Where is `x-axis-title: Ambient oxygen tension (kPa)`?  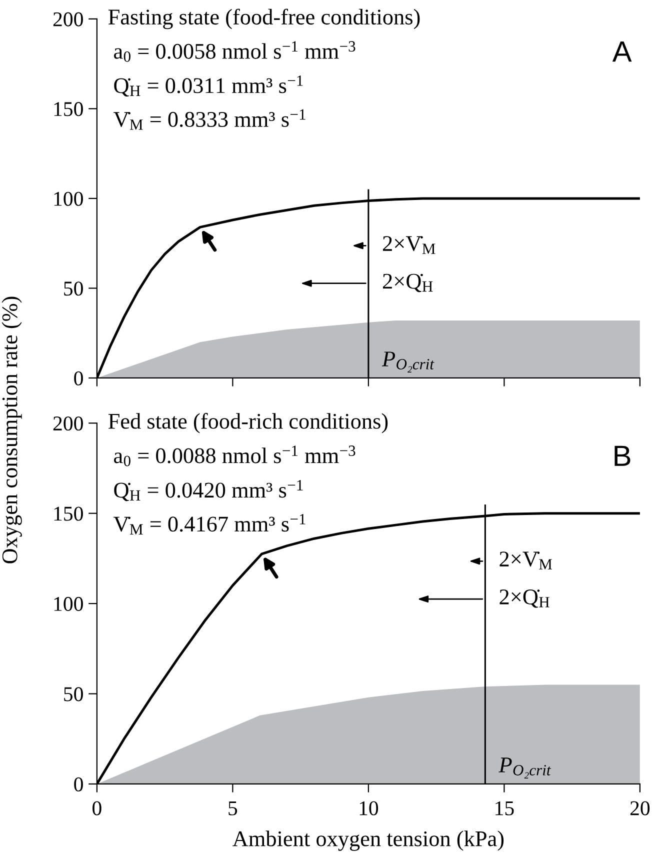
x-axis-title: Ambient oxygen tension (kPa) is located at coordinates (368, 840).